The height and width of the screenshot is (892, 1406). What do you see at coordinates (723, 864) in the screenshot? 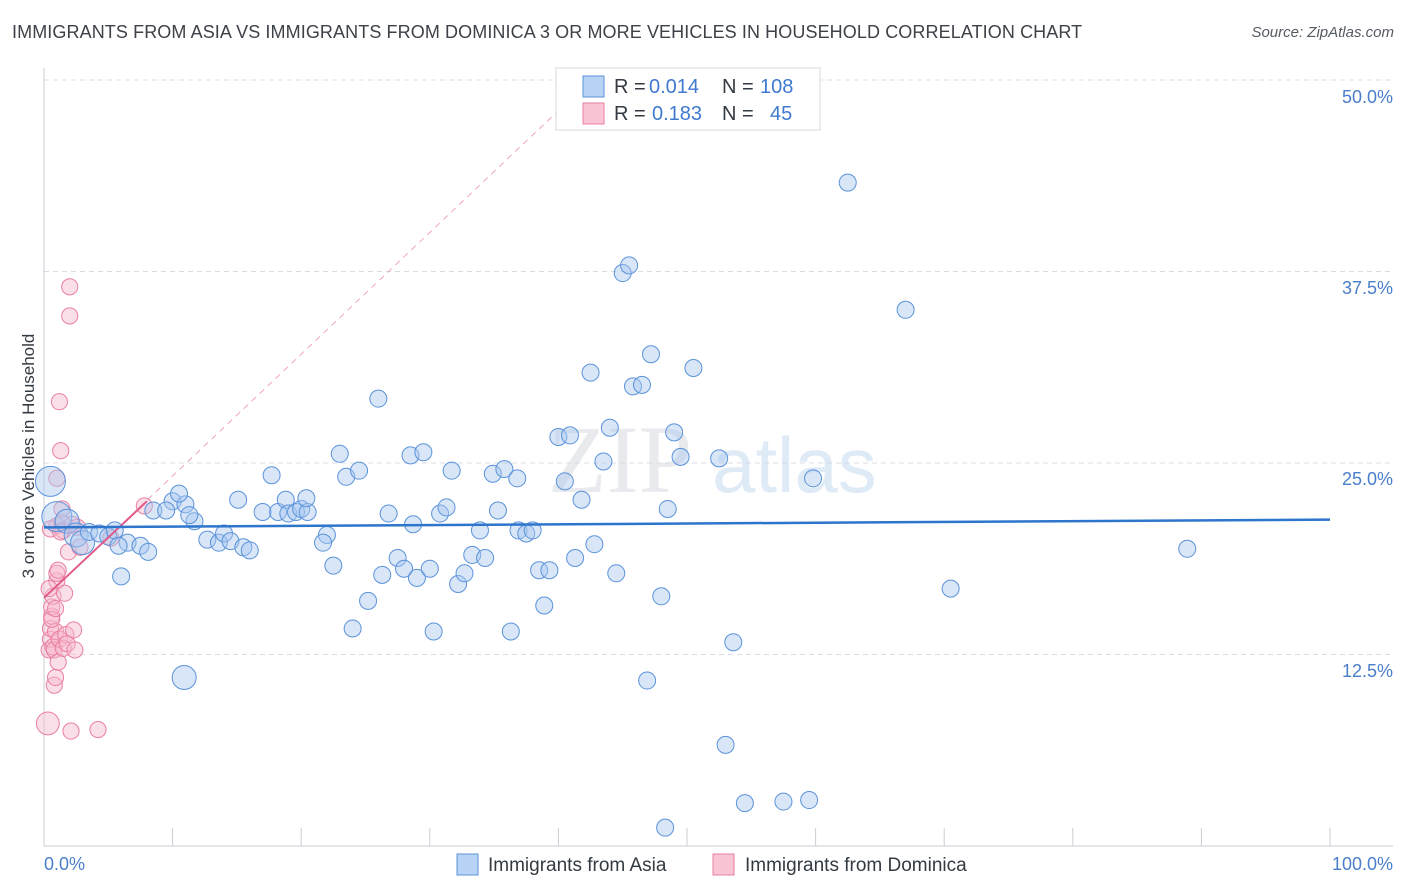
I see `bottom-legend-swatch-dominica` at bounding box center [723, 864].